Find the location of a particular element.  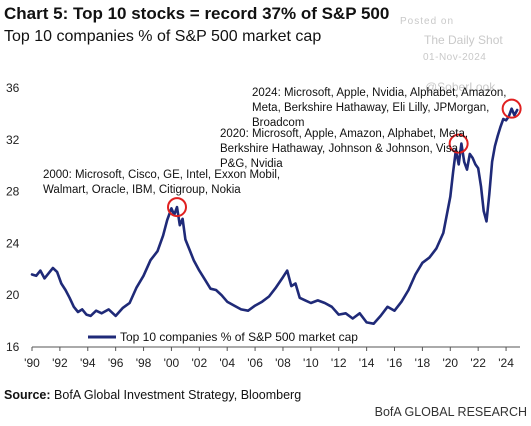

brand-logo-text: BofA GLOBAL RESEARCH is located at coordinates (450, 412).